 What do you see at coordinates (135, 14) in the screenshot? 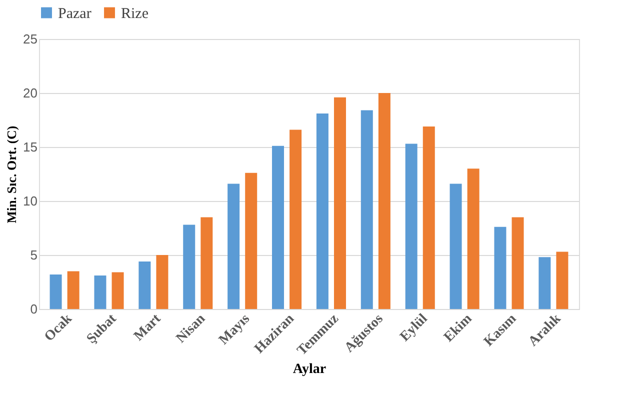
I see `legend-label: Rize` at bounding box center [135, 14].